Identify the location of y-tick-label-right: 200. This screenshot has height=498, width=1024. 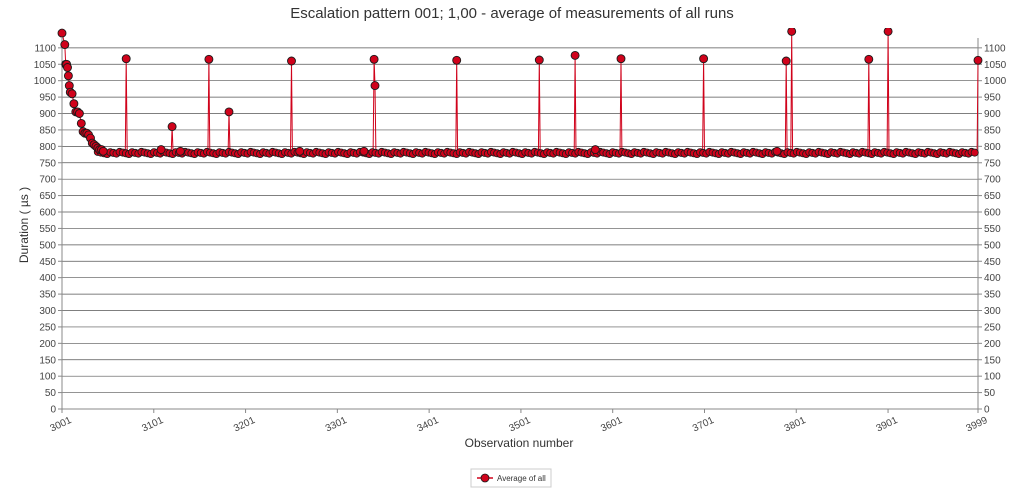
(992, 344).